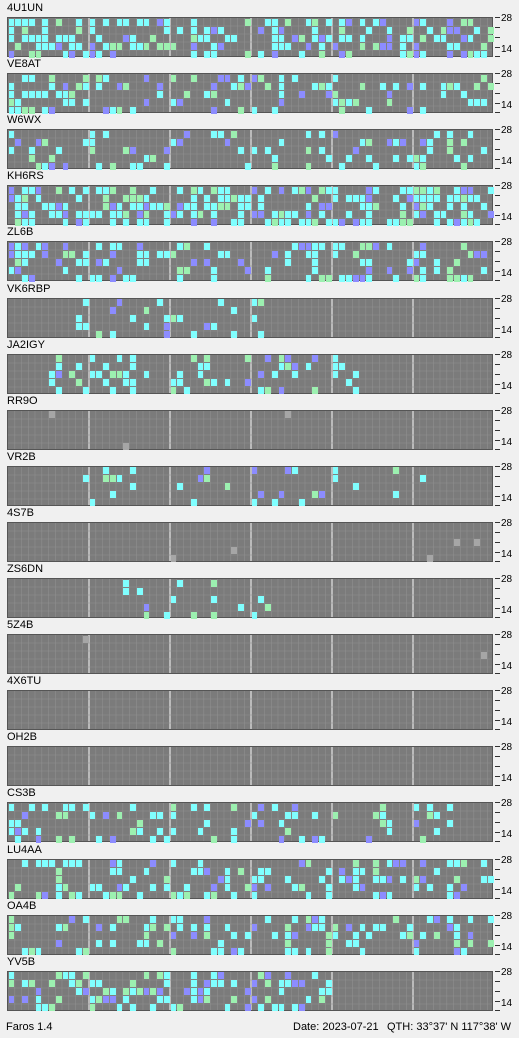 The height and width of the screenshot is (1038, 519). Describe the element at coordinates (250, 541) in the screenshot. I see `grid-lines` at that location.